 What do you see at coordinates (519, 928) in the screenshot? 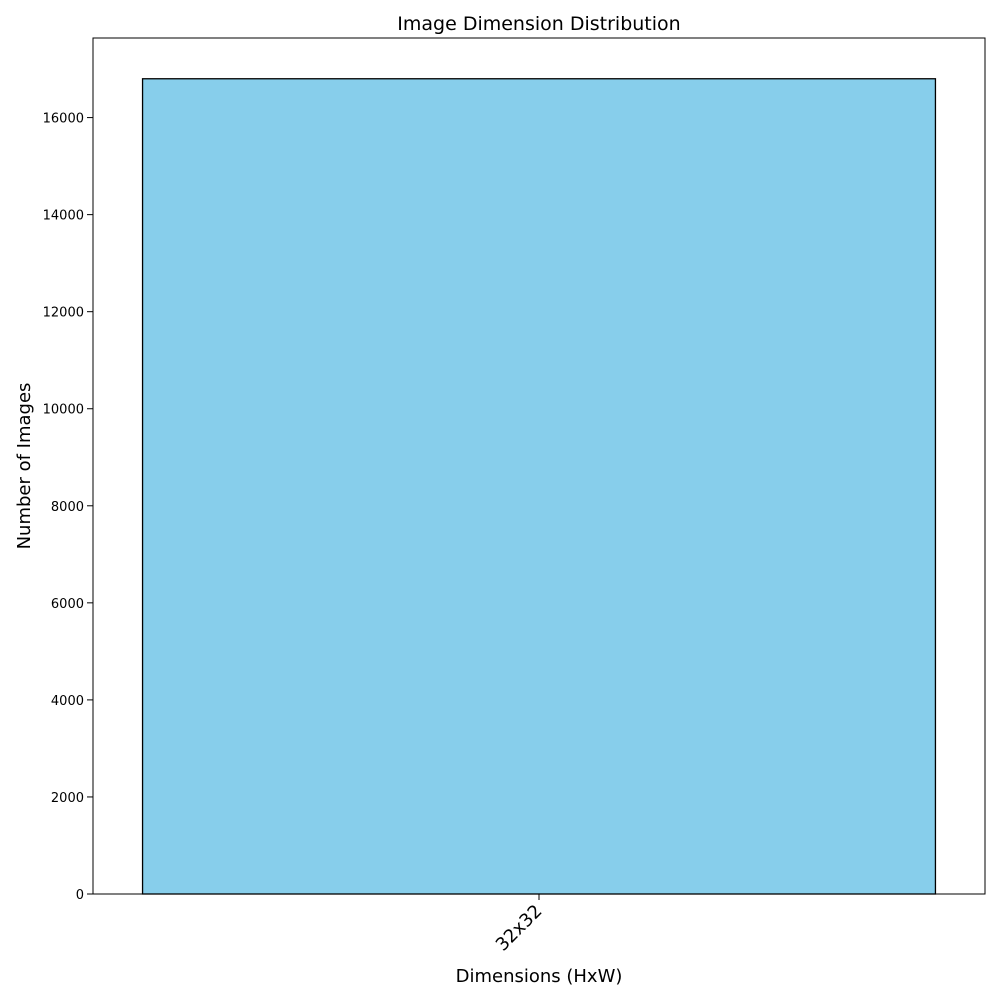
I see `x-tick-label: 32x32` at bounding box center [519, 928].